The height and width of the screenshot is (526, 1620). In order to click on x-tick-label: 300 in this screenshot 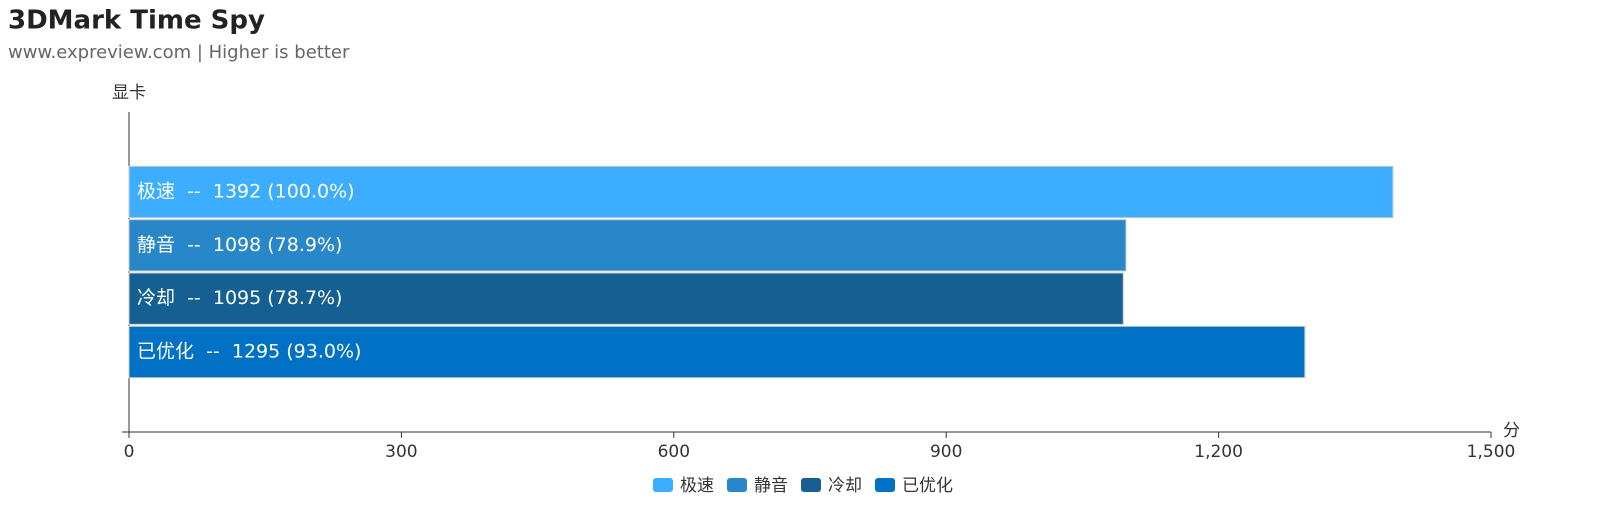, I will do `click(401, 452)`.